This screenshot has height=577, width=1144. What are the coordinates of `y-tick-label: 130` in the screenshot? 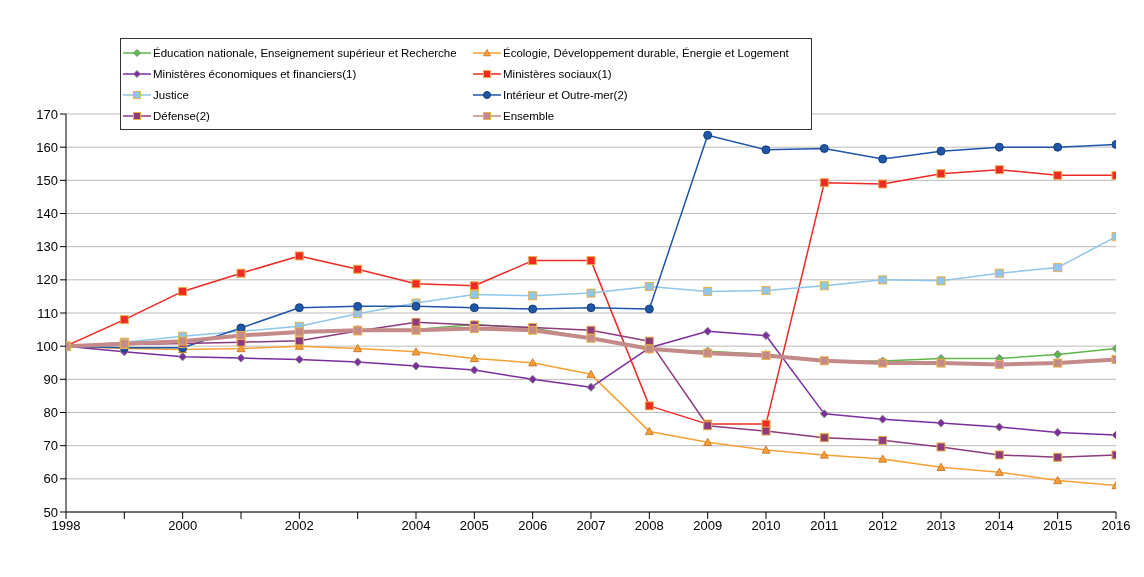 It's located at (47, 247).